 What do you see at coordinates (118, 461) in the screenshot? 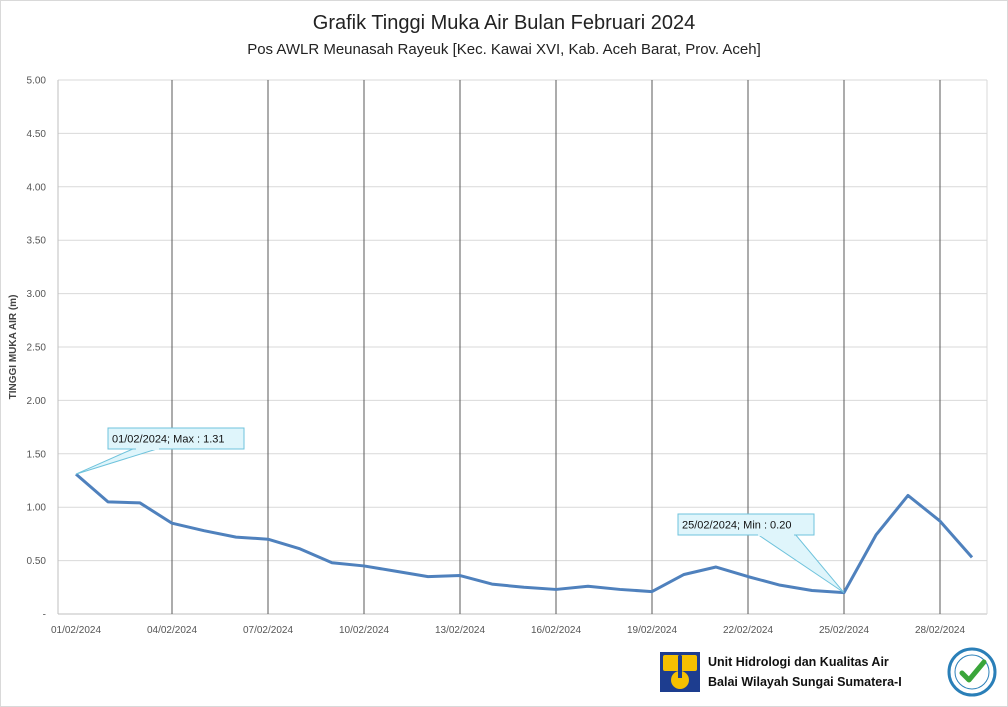
I see `callout-pointer` at bounding box center [118, 461].